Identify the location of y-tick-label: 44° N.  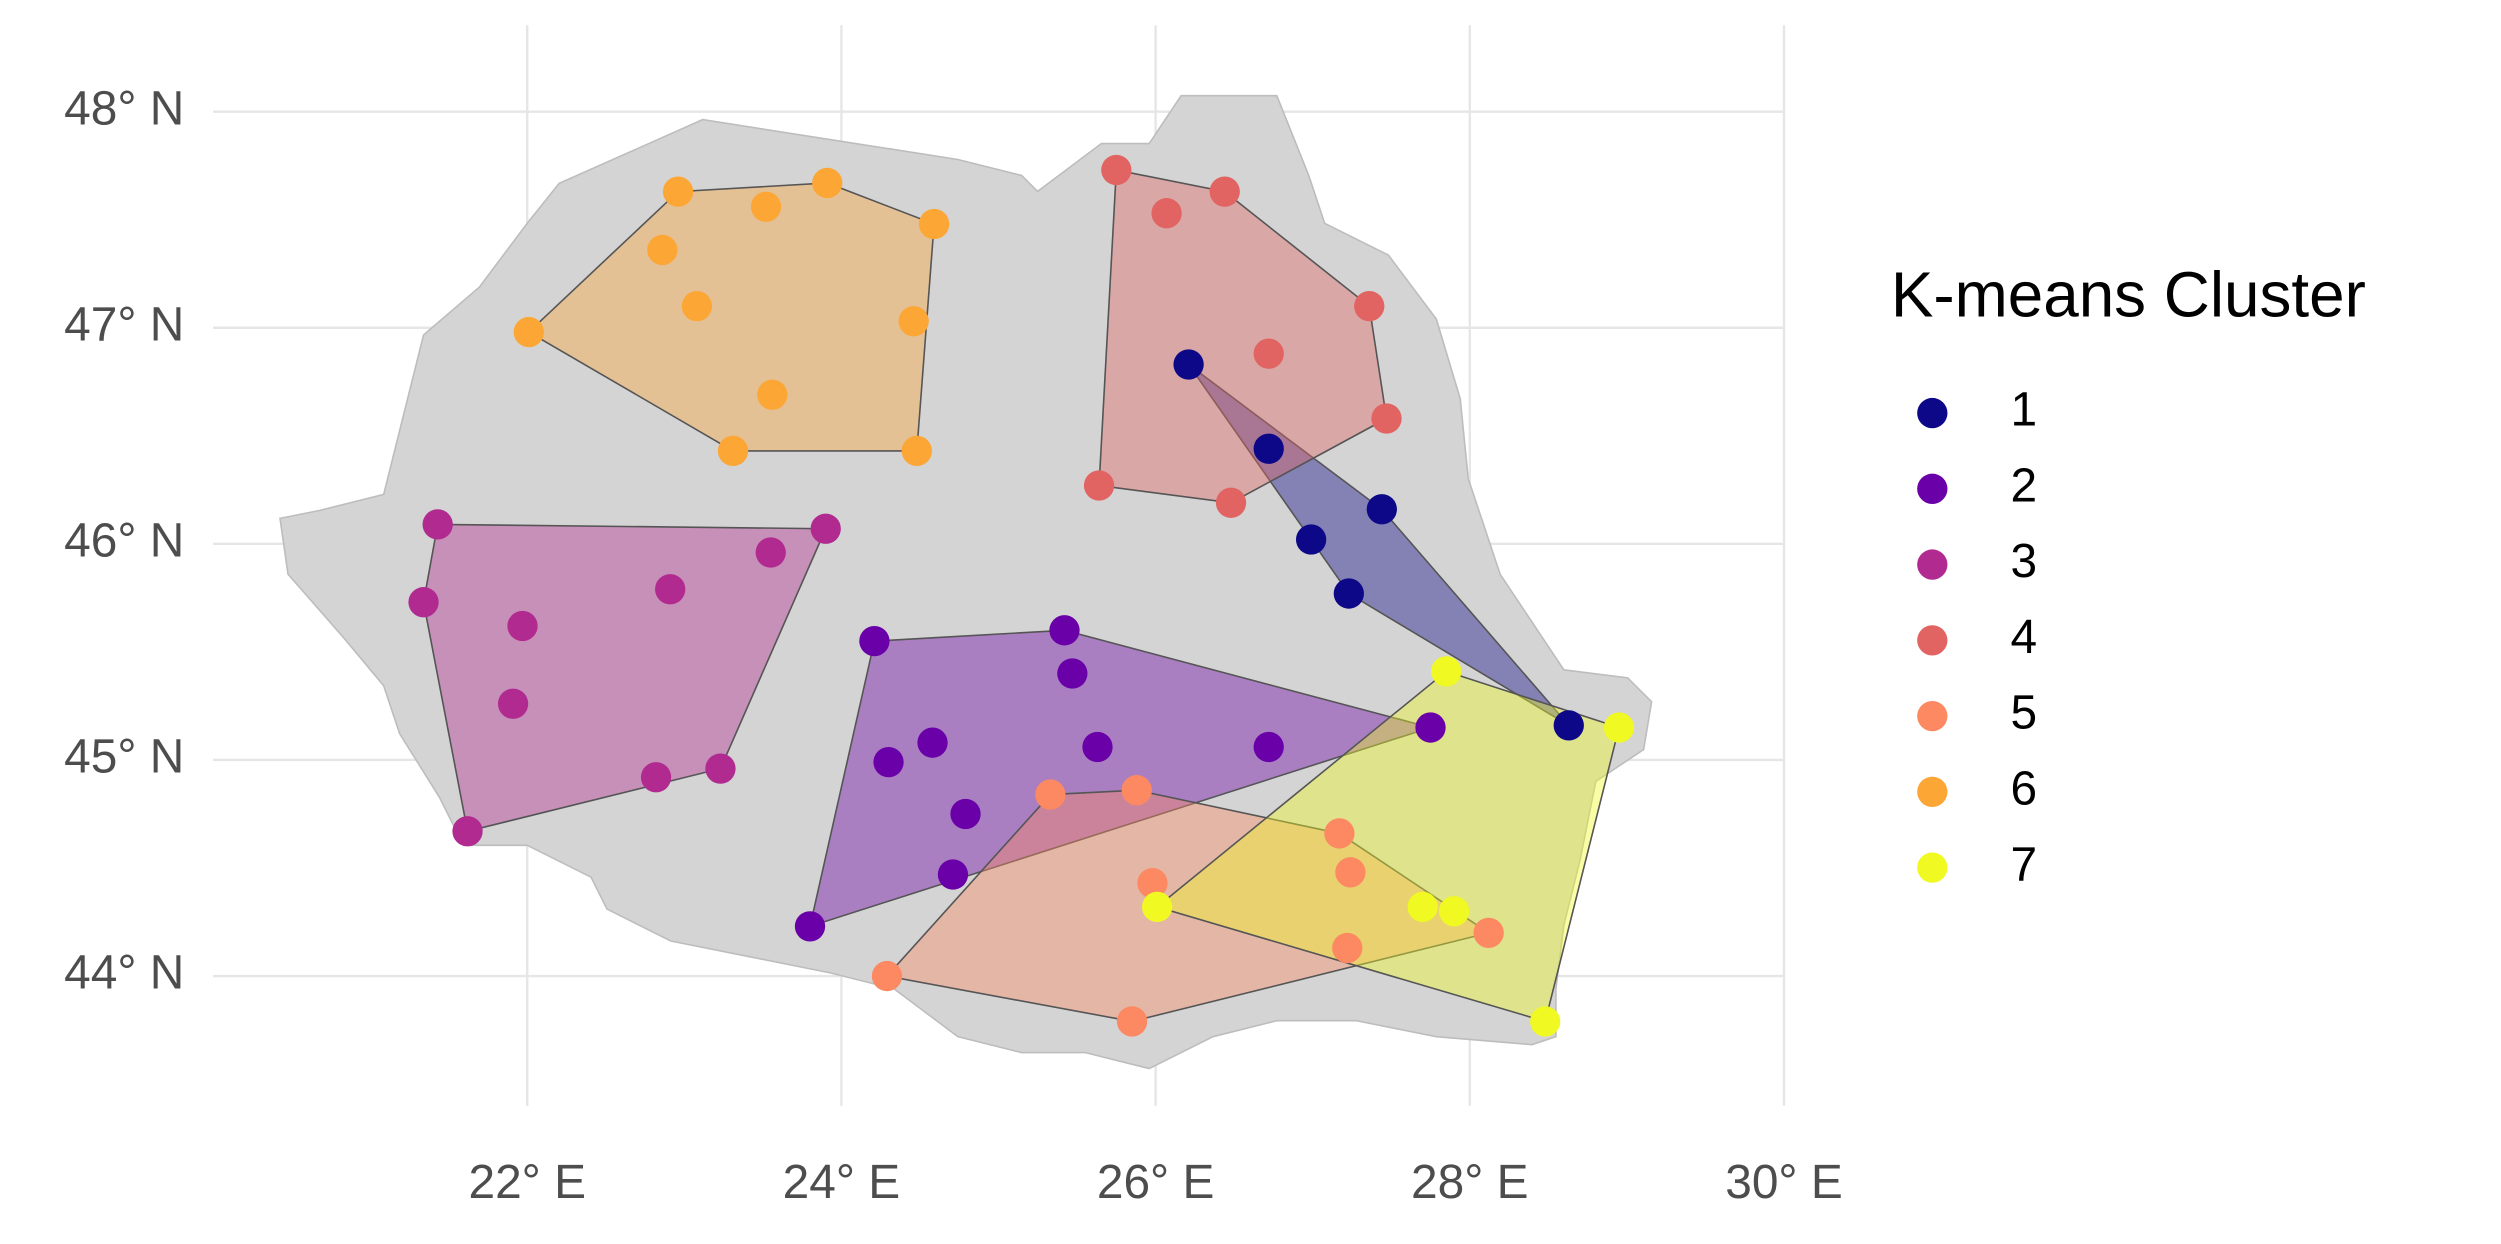
(124, 973).